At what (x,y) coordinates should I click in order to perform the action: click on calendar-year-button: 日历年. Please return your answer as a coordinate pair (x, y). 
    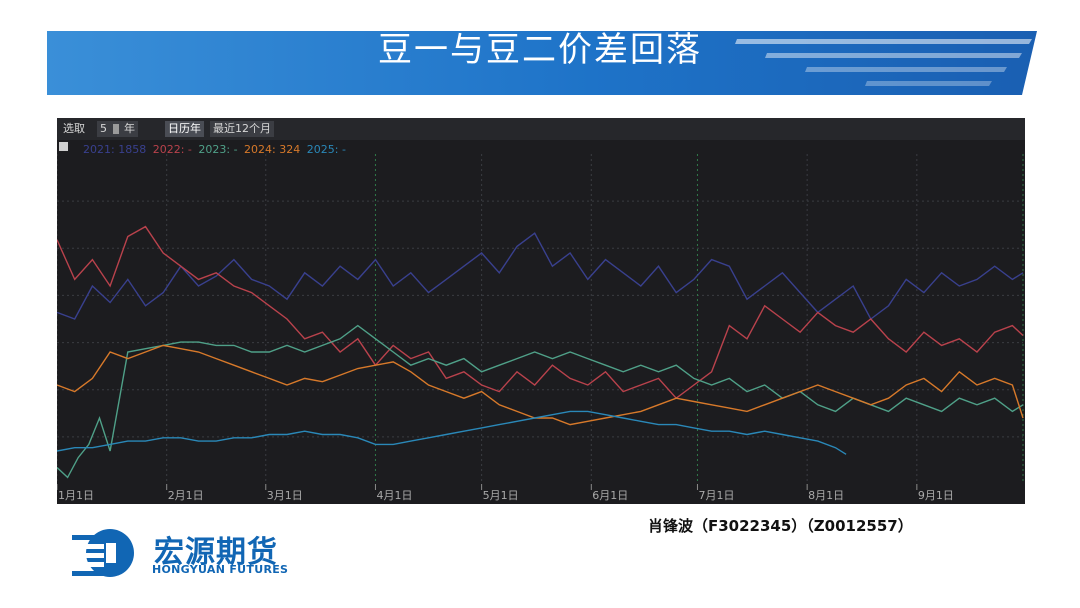
    Looking at the image, I should click on (184, 129).